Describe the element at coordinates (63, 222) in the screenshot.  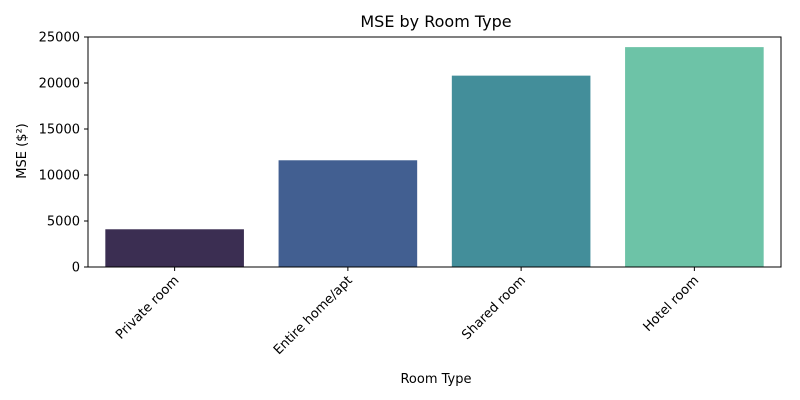
I see `y-tick-label: 5000` at that location.